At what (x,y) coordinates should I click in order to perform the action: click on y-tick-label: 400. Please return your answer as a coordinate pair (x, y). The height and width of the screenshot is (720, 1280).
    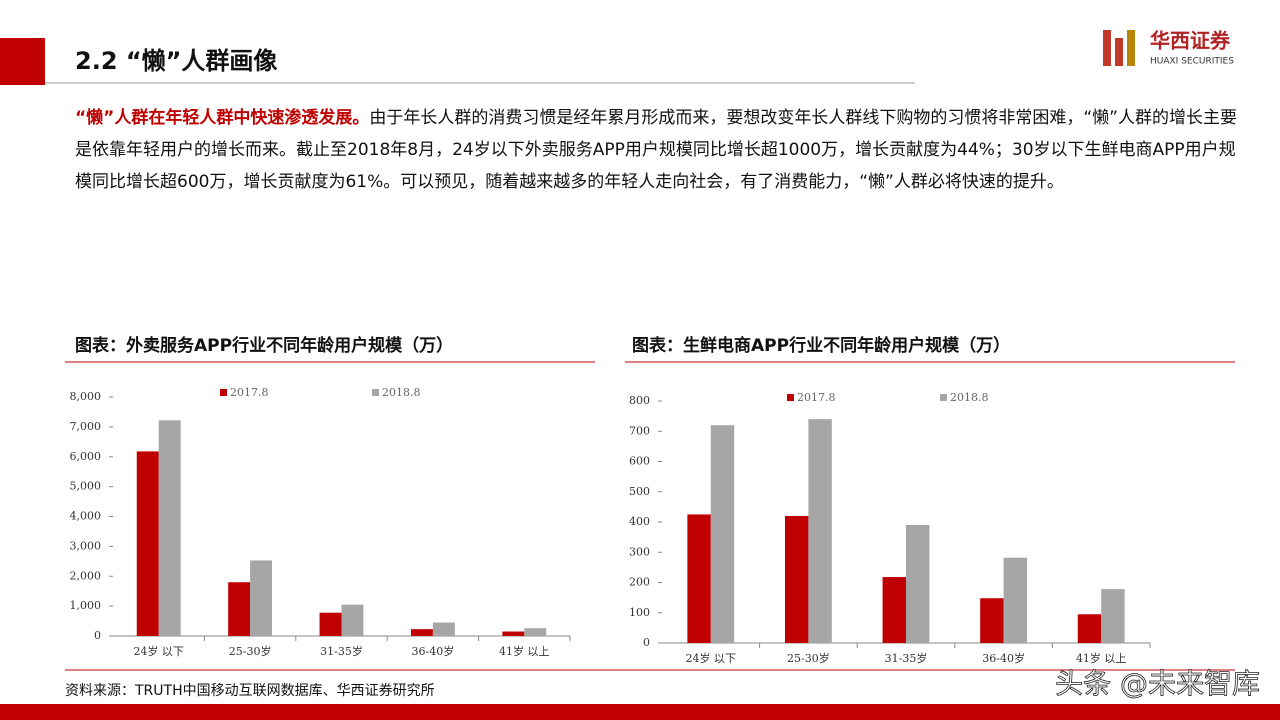
    Looking at the image, I should click on (639, 521).